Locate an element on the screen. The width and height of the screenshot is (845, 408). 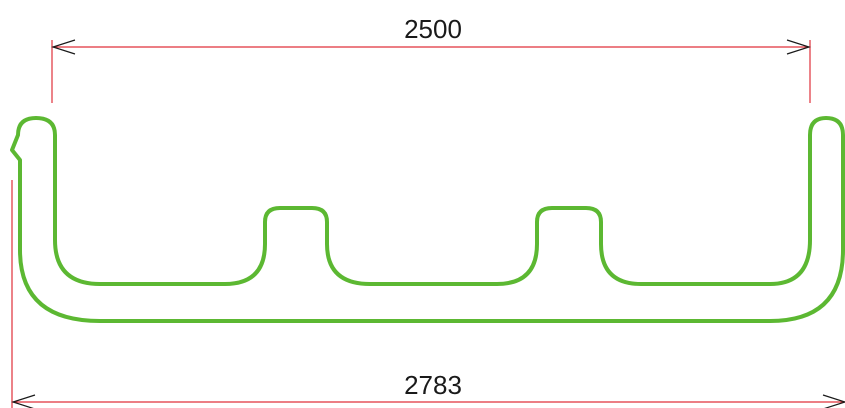
bottom-arrow-right is located at coordinates (833, 401).